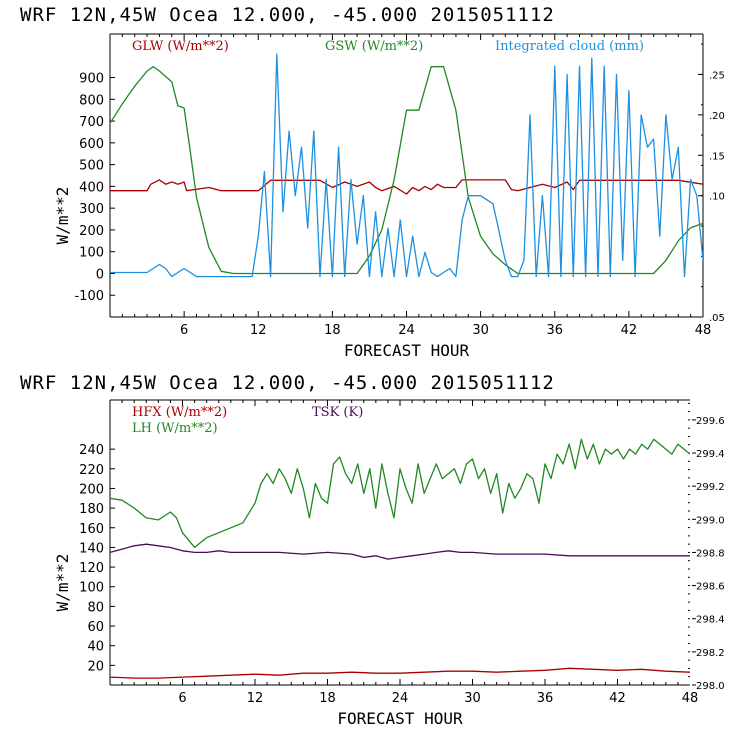 The image size is (740, 740). Describe the element at coordinates (89, 296) in the screenshot. I see `y-tick-label: -100` at that location.